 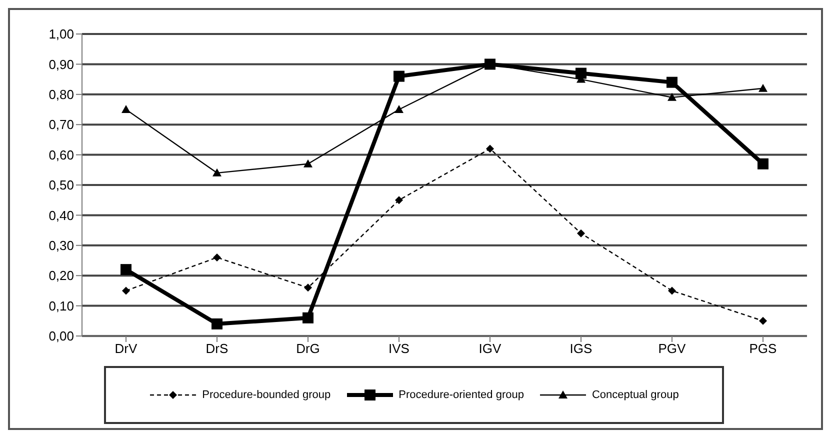 What do you see at coordinates (635, 395) in the screenshot?
I see `legend-label: Conceptual group` at bounding box center [635, 395].